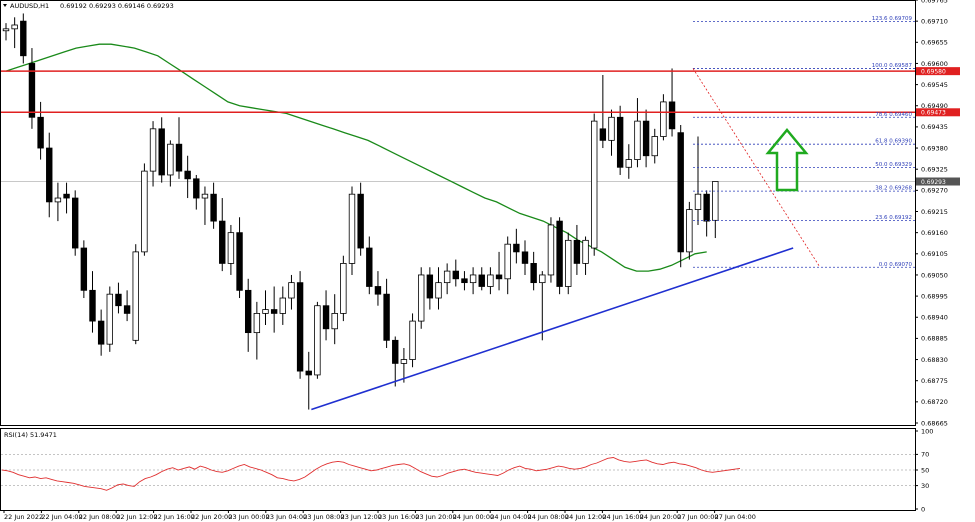  I want to click on time-tick-label: 24 Jun 20:00, so click(660, 517).